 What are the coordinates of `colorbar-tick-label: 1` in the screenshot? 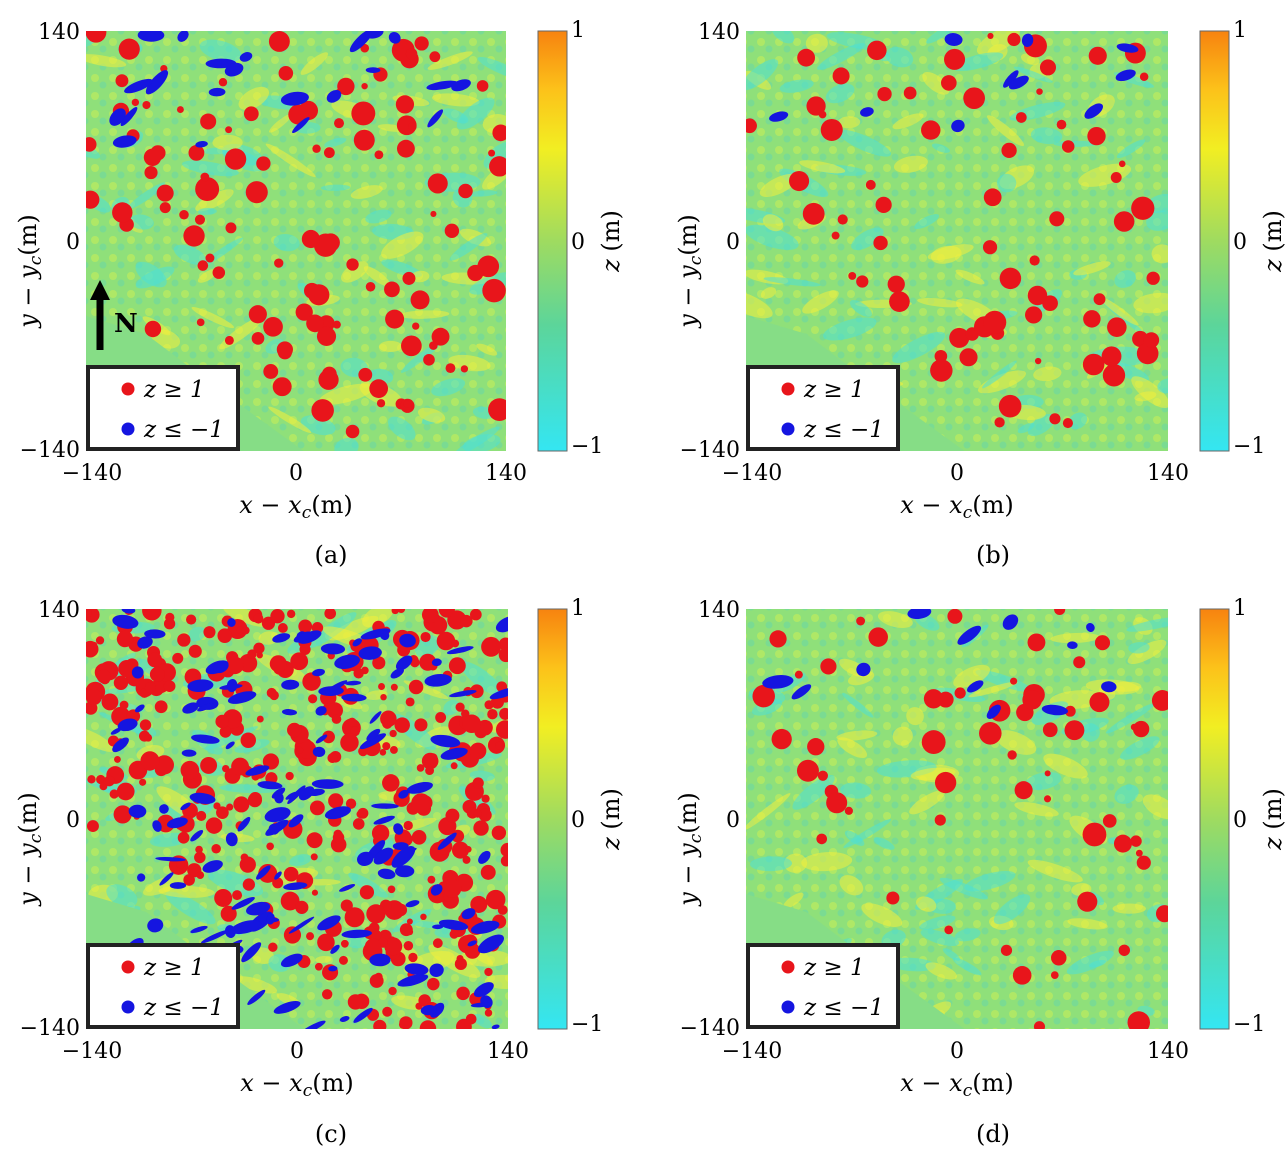 It's located at (578, 608).